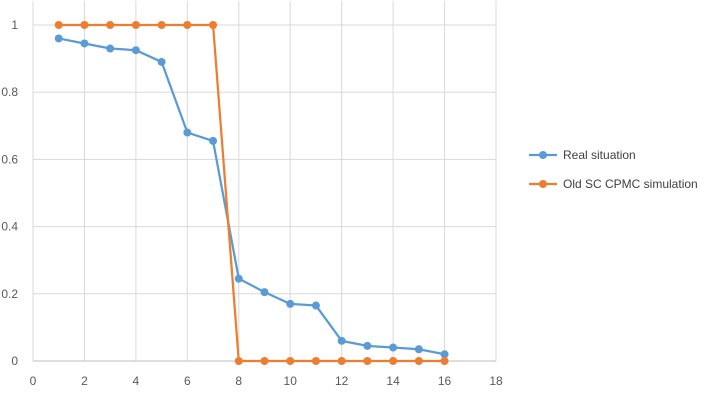  Describe the element at coordinates (9, 193) in the screenshot. I see `y-axis-tick-labels: 0 0.2 0.4 0.6 0.8 1` at that location.